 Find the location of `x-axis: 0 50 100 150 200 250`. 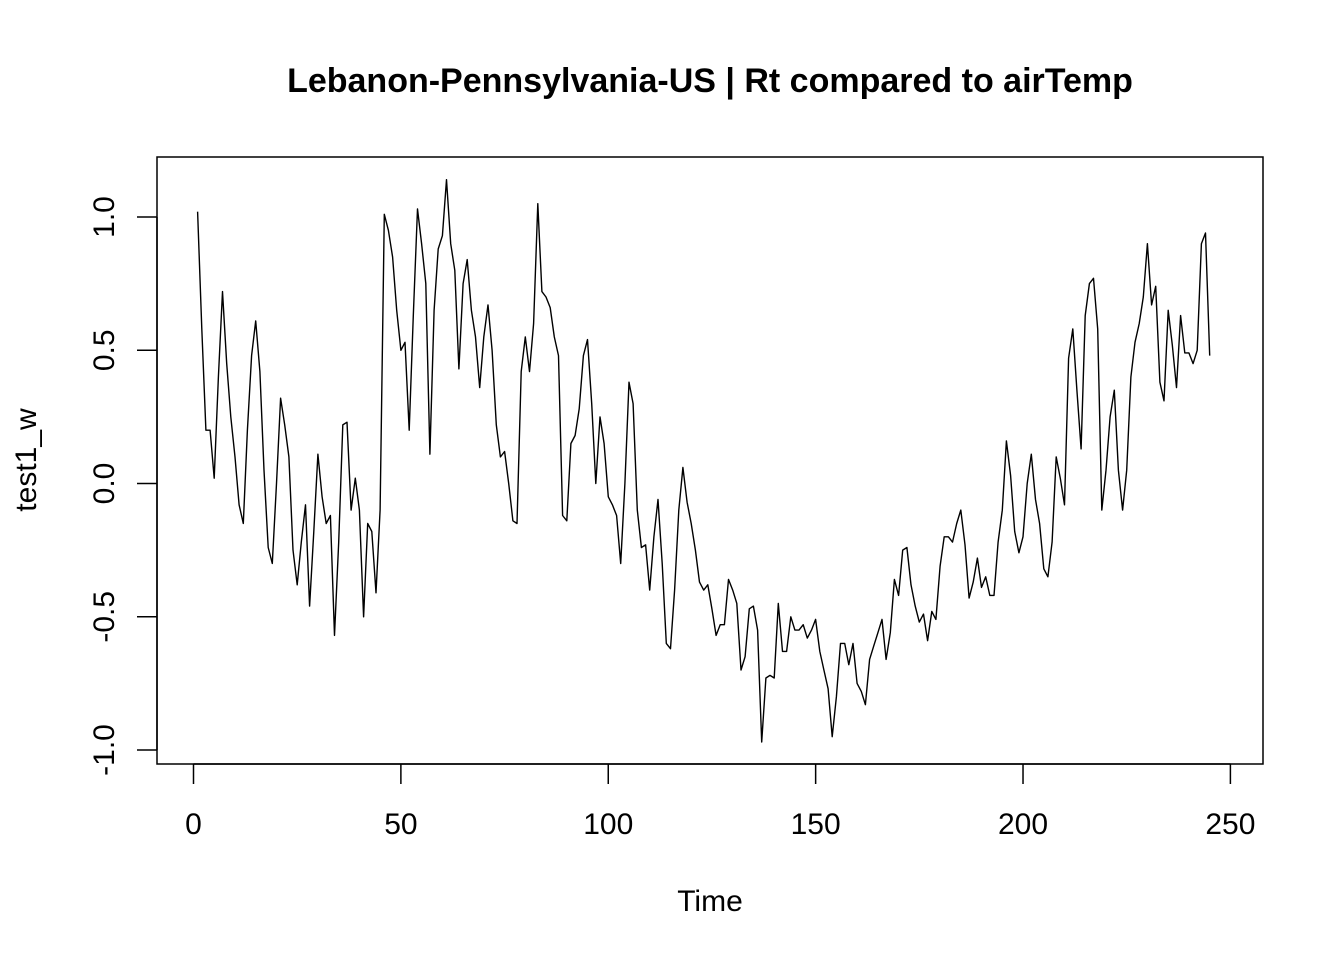

x-axis: 0 50 100 150 200 250 is located at coordinates (720, 802).